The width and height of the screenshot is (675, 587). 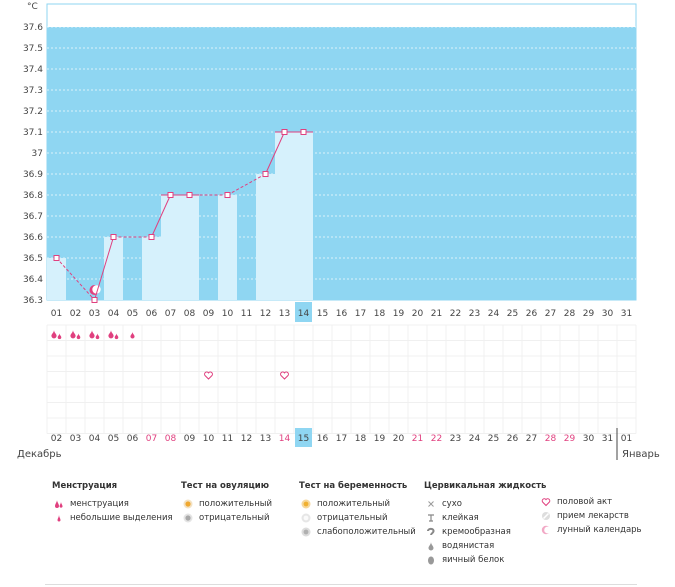 I want to click on cycle-day-label: 21, so click(x=436, y=314).